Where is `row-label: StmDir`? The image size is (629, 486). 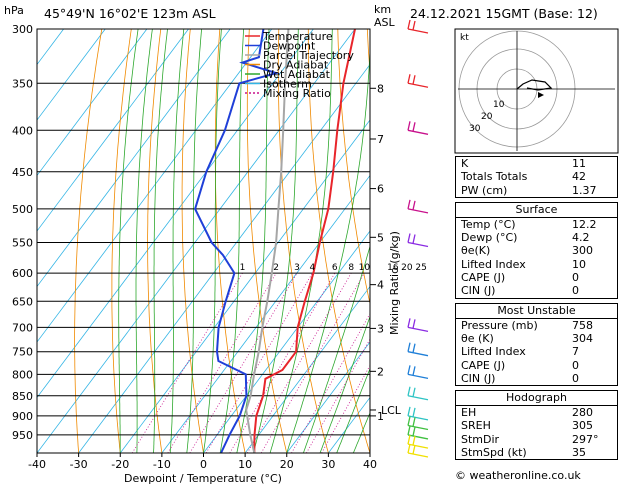 row-label: StmDir is located at coordinates (480, 439).